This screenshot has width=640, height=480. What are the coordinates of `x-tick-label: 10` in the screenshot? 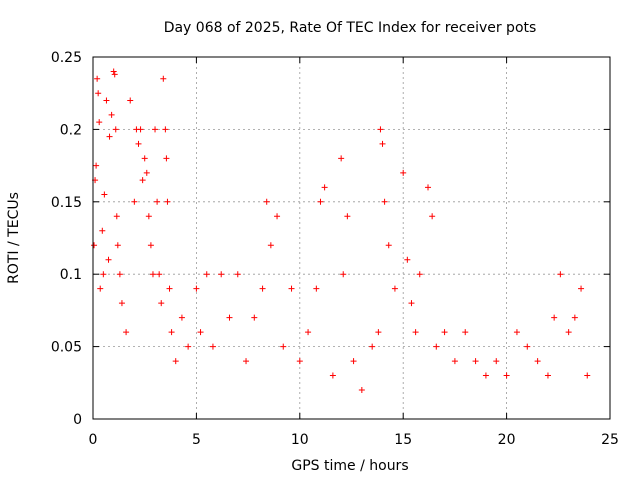 It's located at (300, 440).